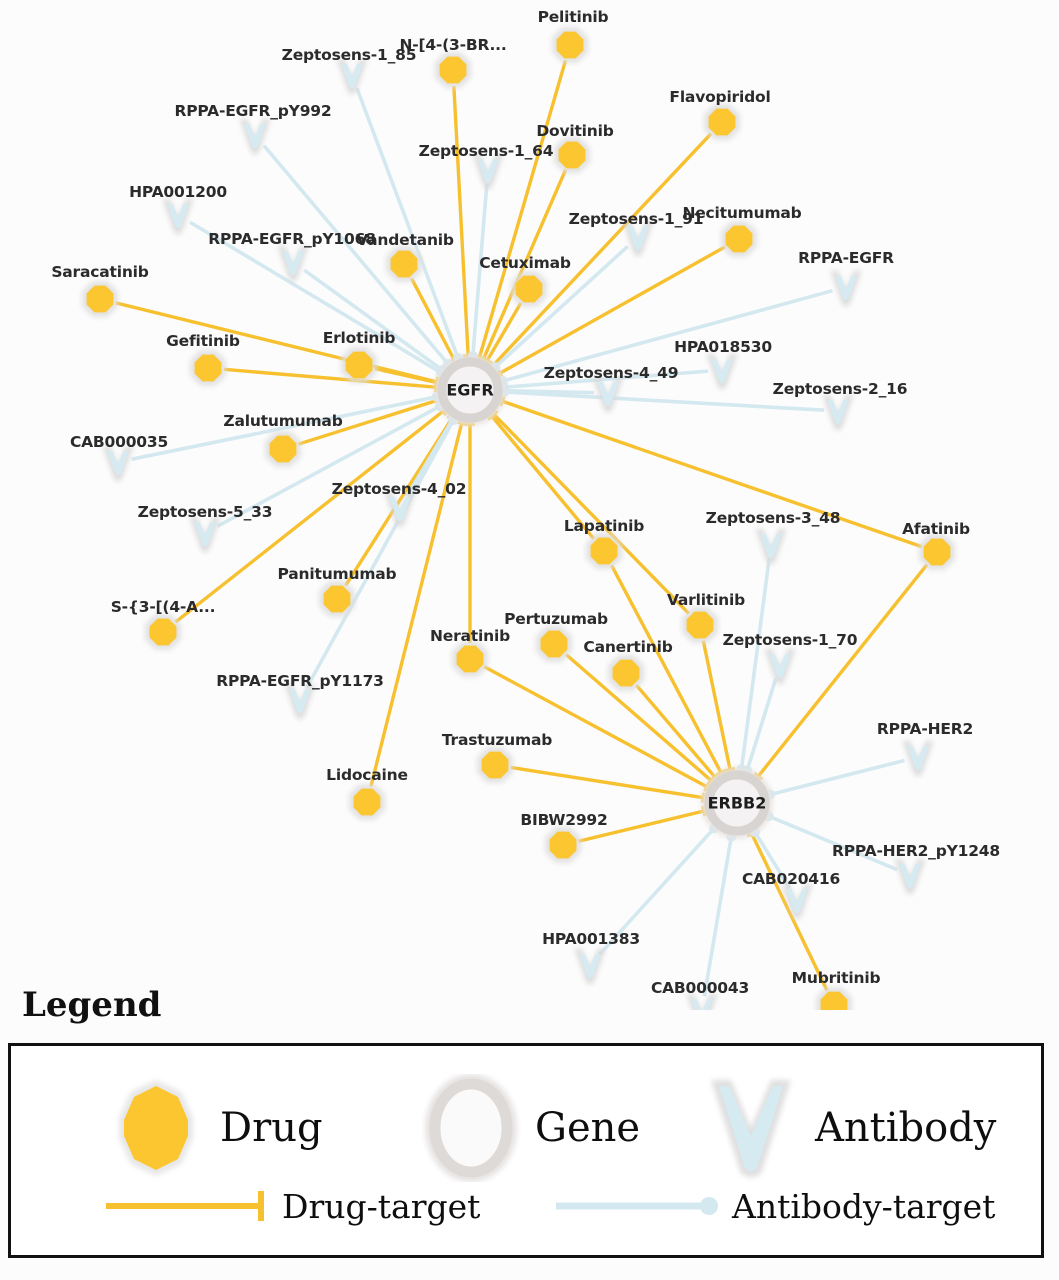 This screenshot has height=1280, width=1059. I want to click on legend-label-drug-target: Drug-target, so click(381, 1206).